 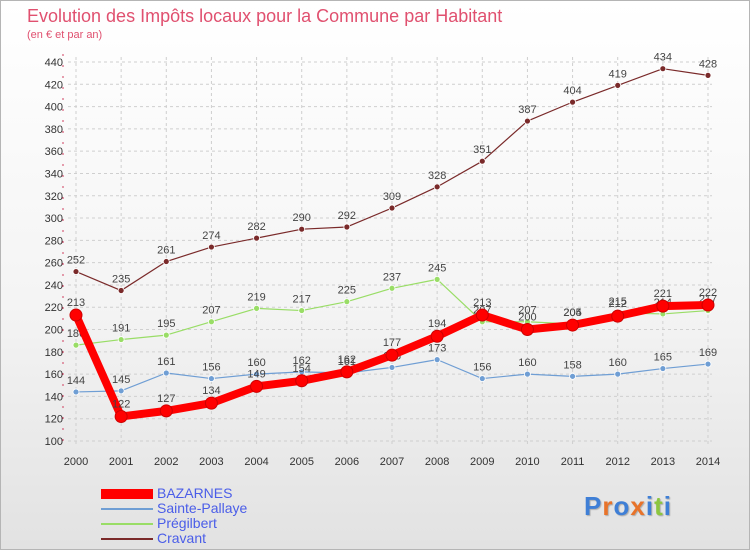 I want to click on y-tick-label: 400, so click(x=54, y=108).